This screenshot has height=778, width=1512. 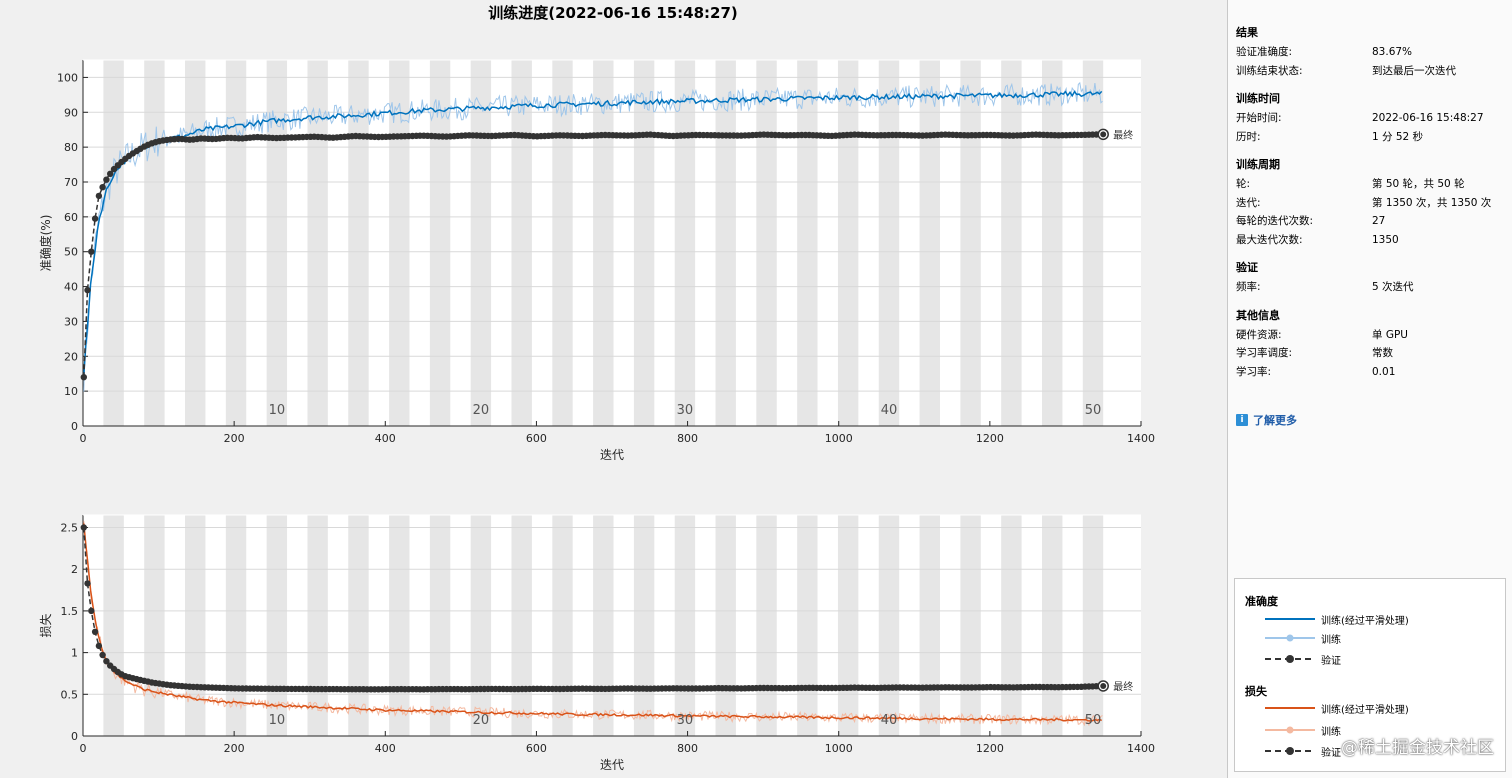 I want to click on x-tick-label: 800, so click(x=687, y=748).